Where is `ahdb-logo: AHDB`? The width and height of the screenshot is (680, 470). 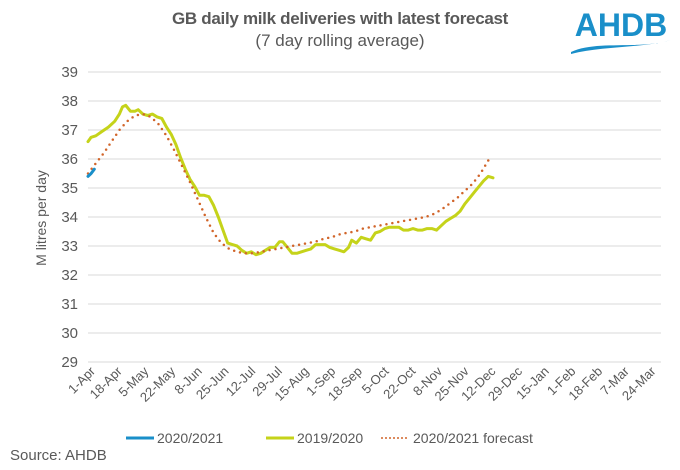
ahdb-logo: AHDB is located at coordinates (621, 30).